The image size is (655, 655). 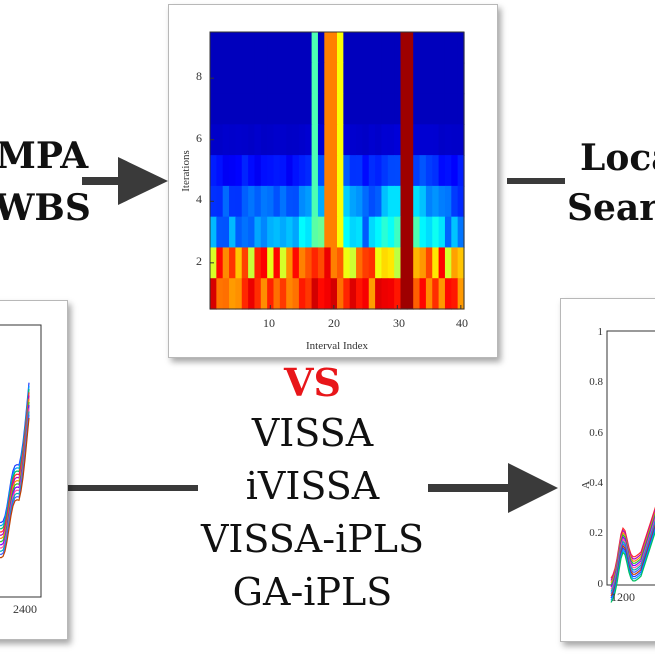 What do you see at coordinates (336, 193) in the screenshot?
I see `heatmap-ticks` at bounding box center [336, 193].